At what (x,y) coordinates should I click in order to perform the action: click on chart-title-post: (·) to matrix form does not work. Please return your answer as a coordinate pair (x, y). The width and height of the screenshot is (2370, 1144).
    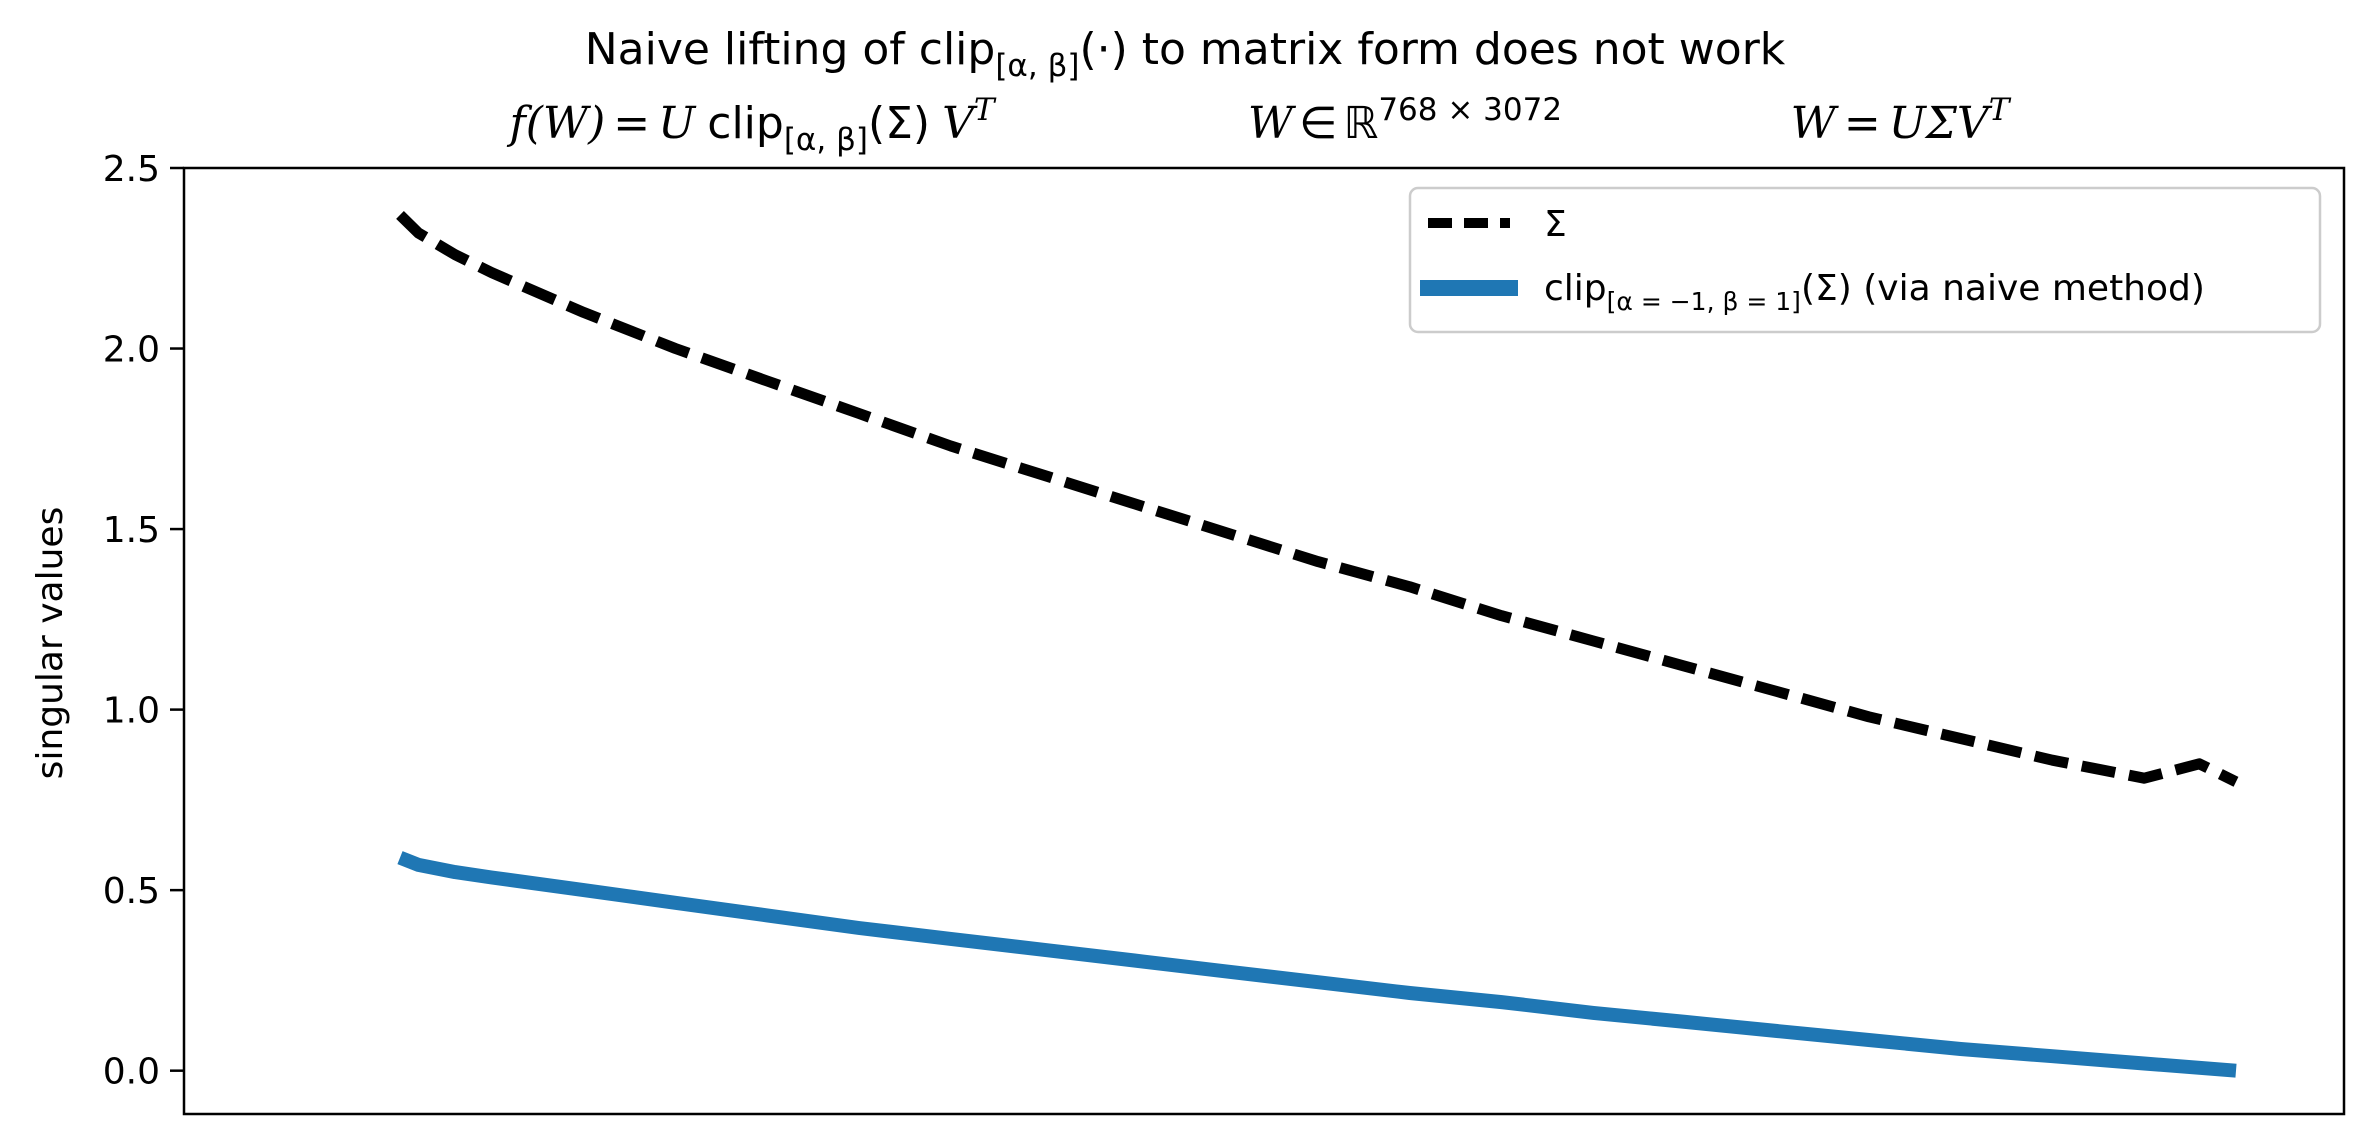
    Looking at the image, I should click on (1432, 49).